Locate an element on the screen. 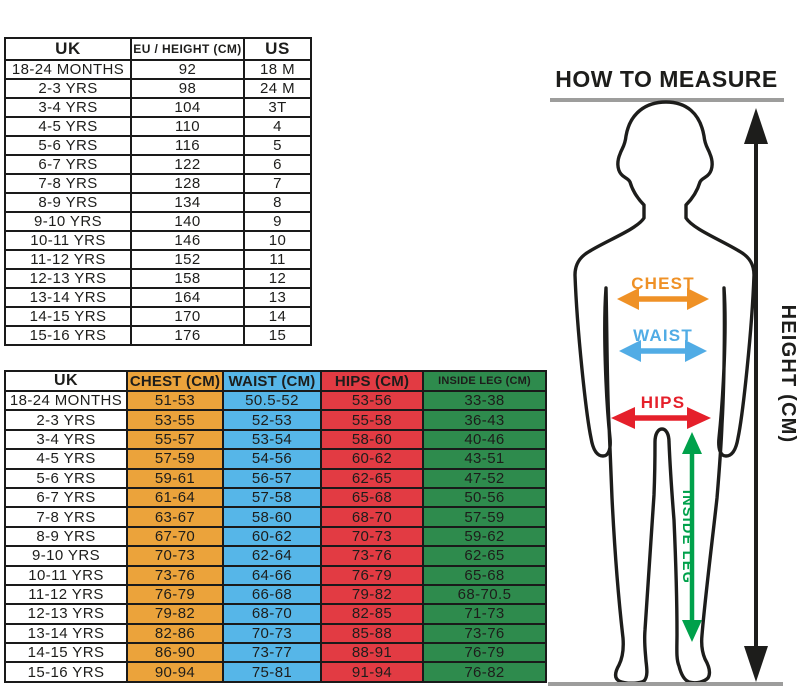  table-row: 7-8 YRS 63-67 58-60 68-70 57-59 is located at coordinates (275, 517).